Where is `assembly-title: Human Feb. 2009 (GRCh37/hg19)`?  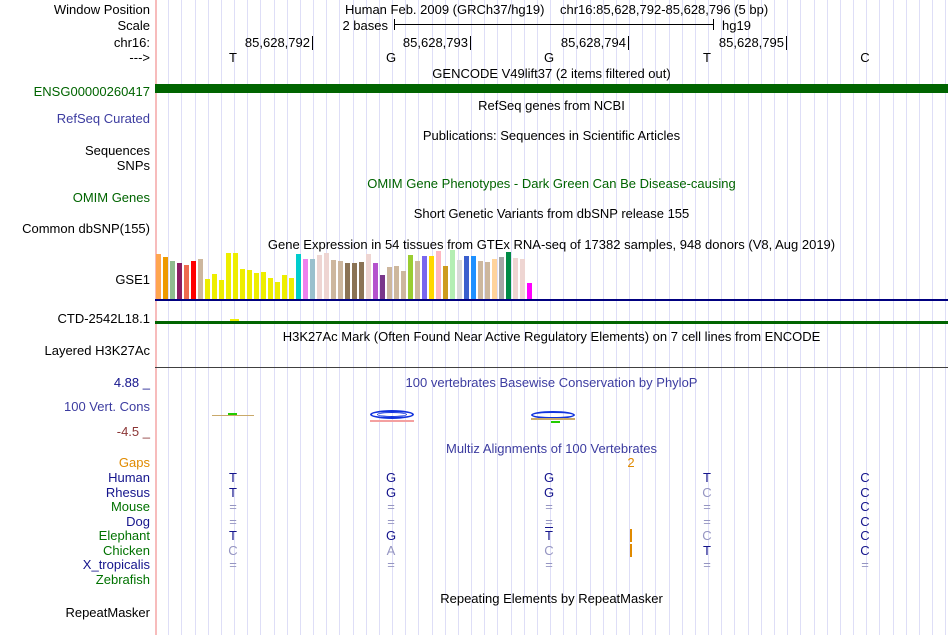
assembly-title: Human Feb. 2009 (GRCh37/hg19) is located at coordinates (445, 9).